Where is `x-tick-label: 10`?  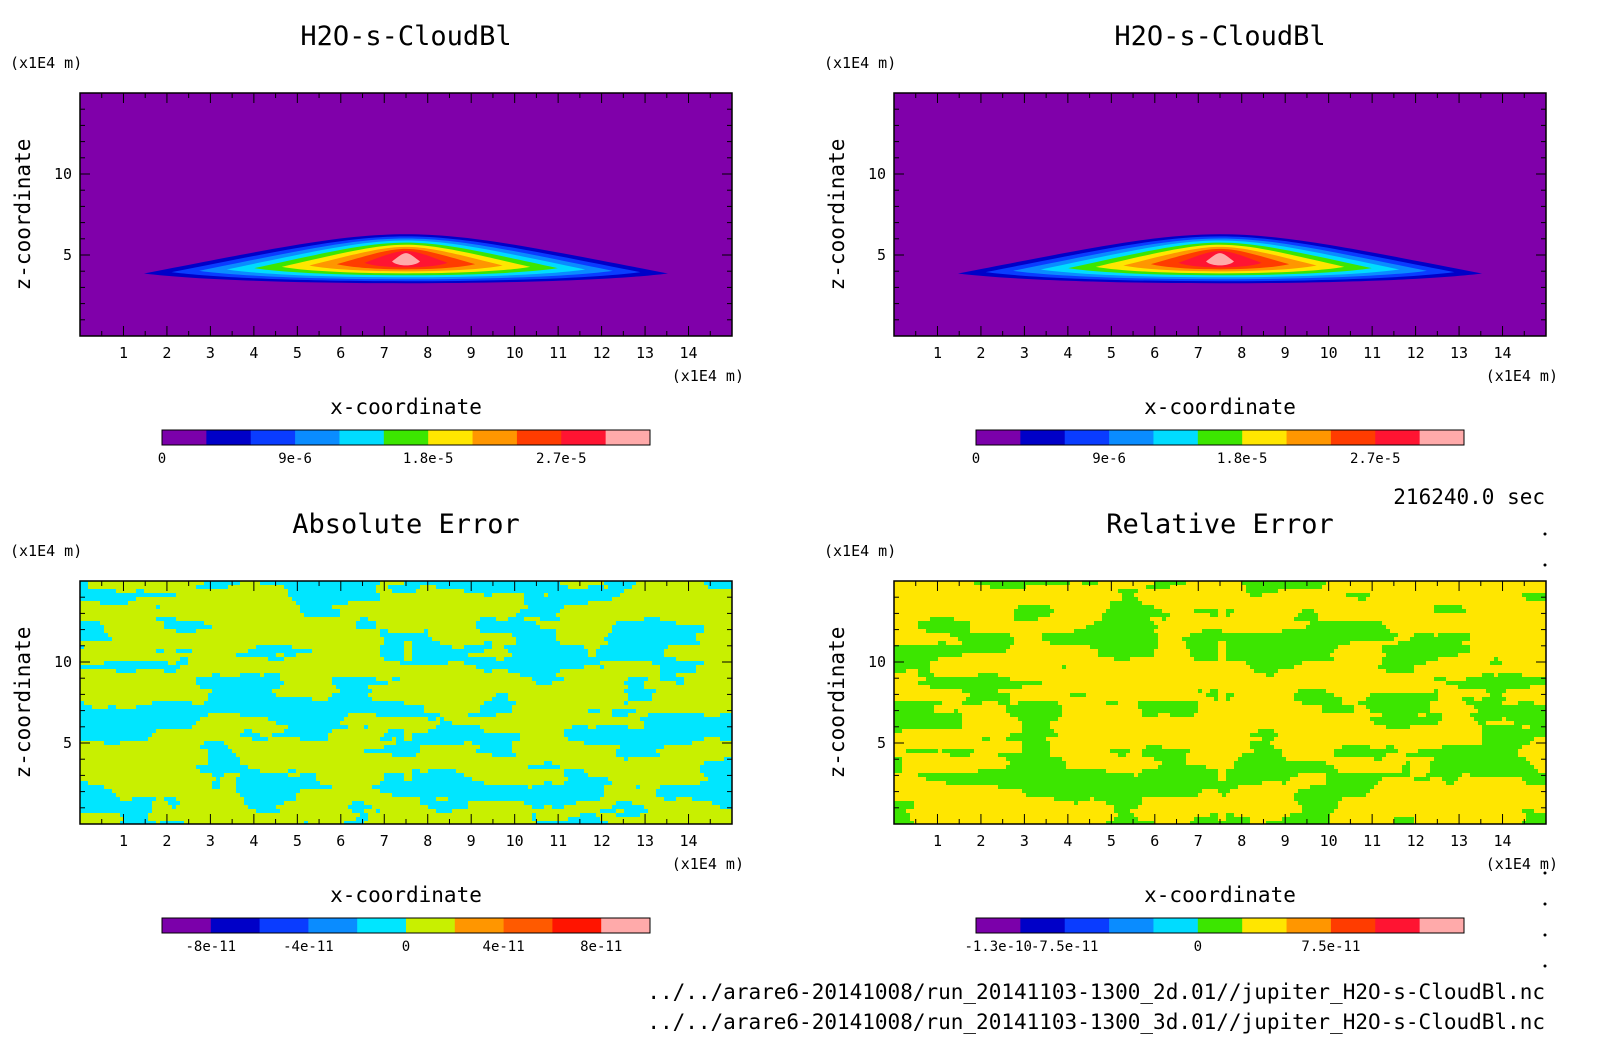
x-tick-label: 10 is located at coordinates (1329, 353).